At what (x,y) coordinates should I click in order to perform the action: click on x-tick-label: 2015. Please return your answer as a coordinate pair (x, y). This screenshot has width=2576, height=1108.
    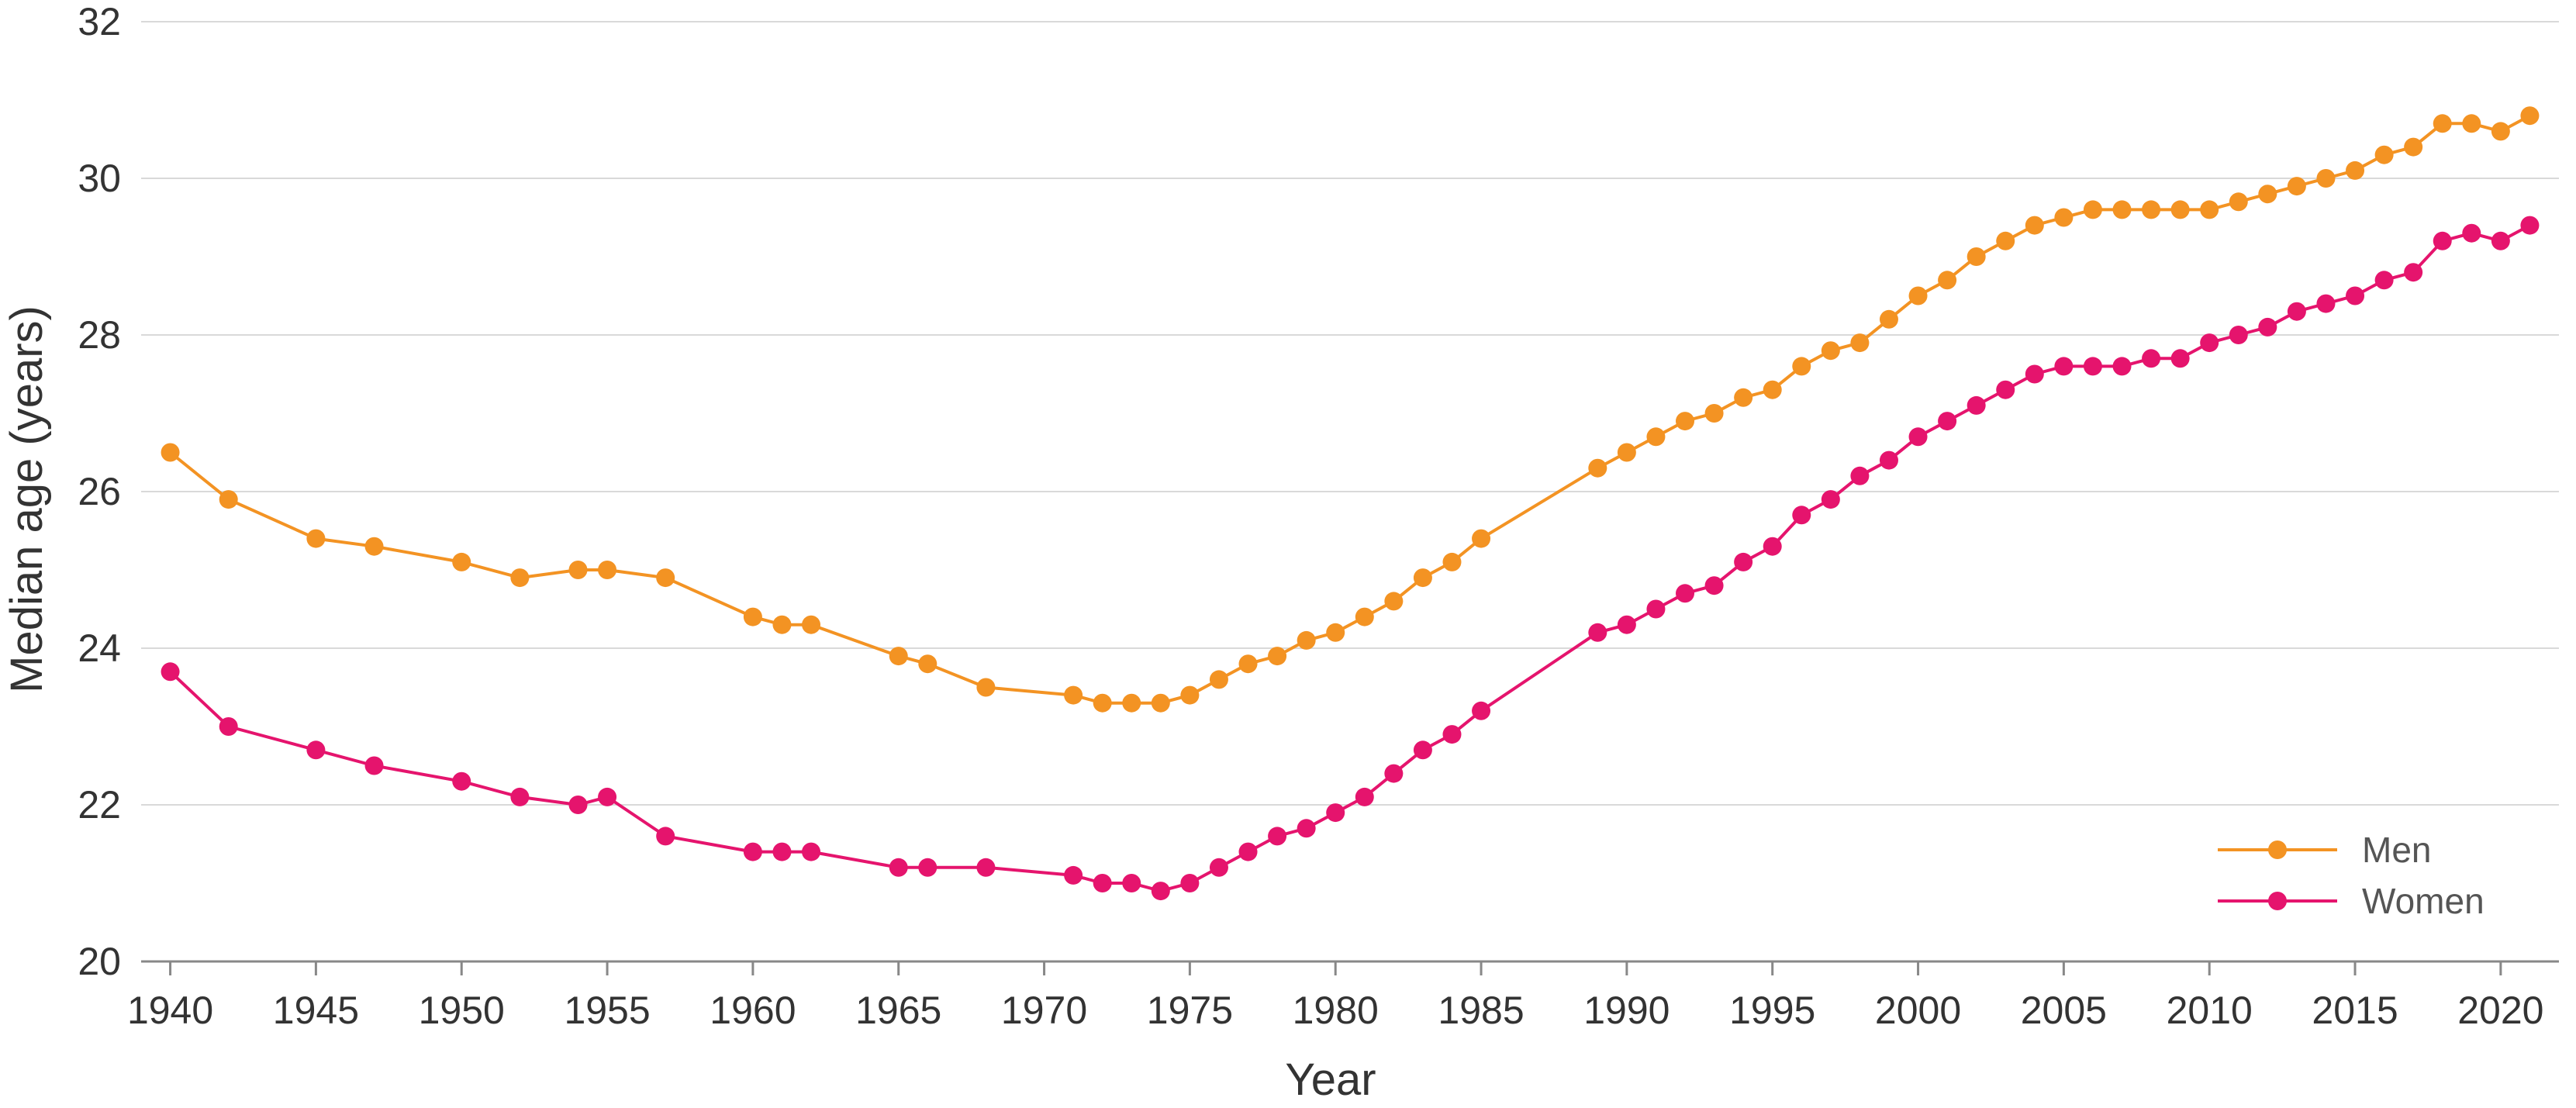
    Looking at the image, I should click on (2355, 1010).